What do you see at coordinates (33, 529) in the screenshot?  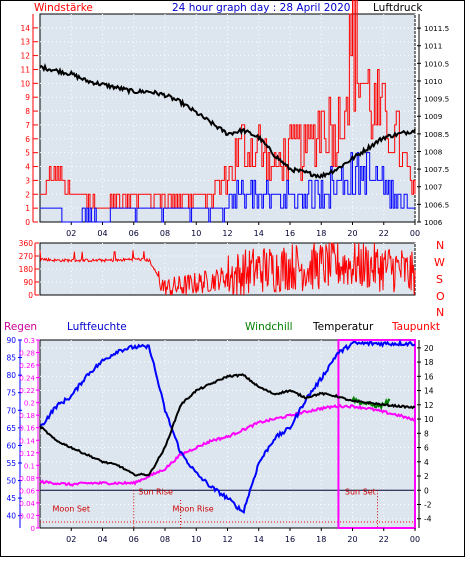 I see `rain-tick-label: 0` at bounding box center [33, 529].